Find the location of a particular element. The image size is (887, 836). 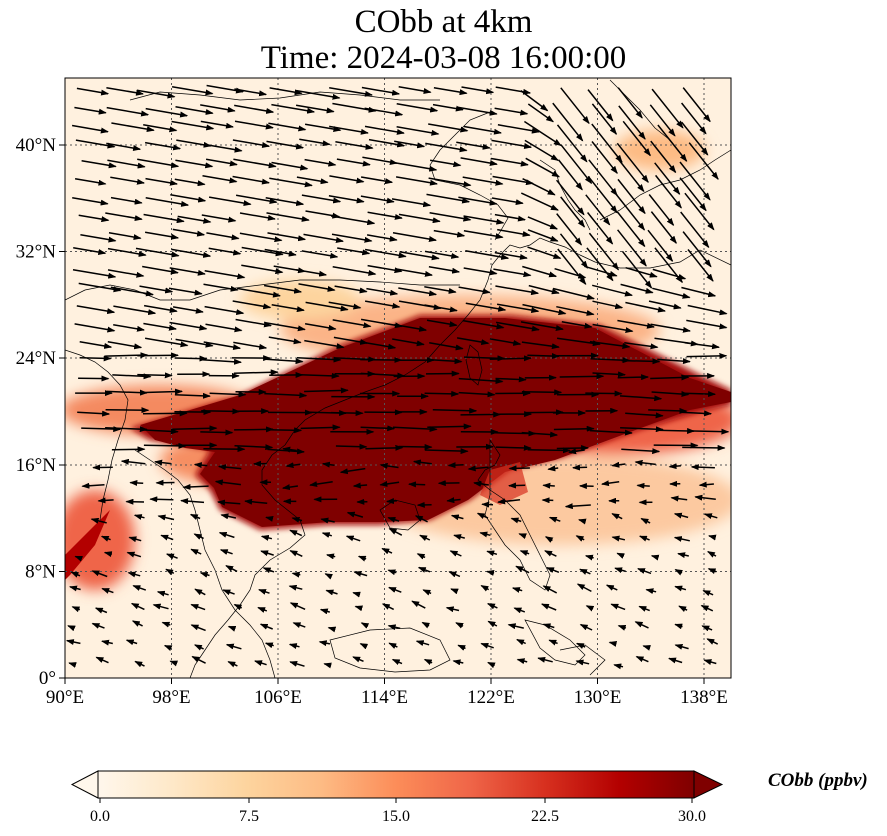

lat-tick-label: 0° is located at coordinates (47, 678).